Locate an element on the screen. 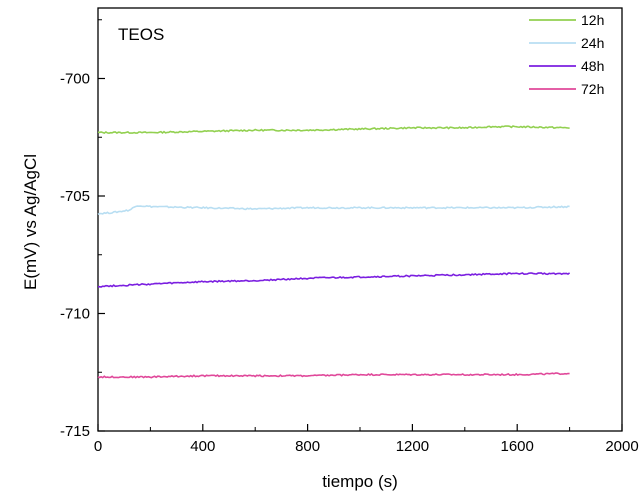 The image size is (644, 498). legend-label-24h: 24h is located at coordinates (592, 43).